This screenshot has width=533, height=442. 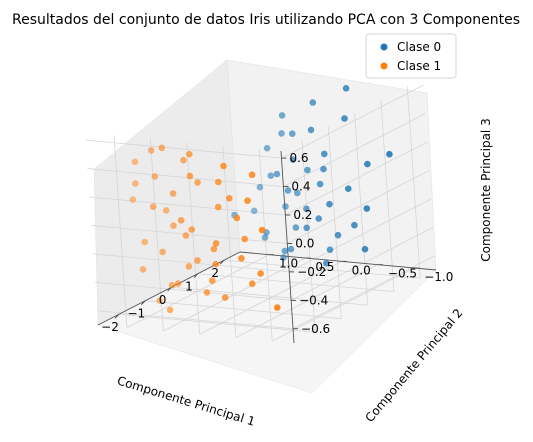 I want to click on x-axis-label: Componente Principal 1, so click(x=186, y=401).